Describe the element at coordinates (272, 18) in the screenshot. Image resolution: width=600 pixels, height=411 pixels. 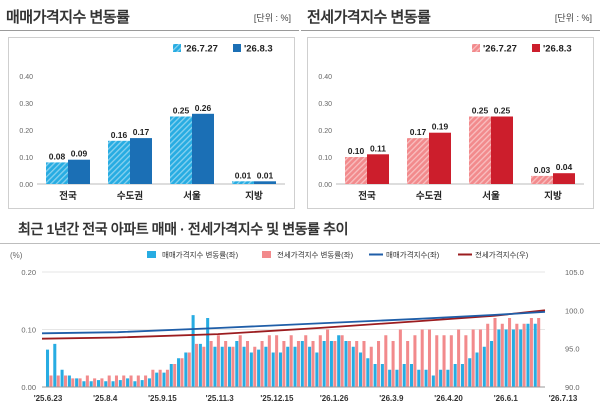
I see `sale-panel-unit: [단위 : %]` at that location.